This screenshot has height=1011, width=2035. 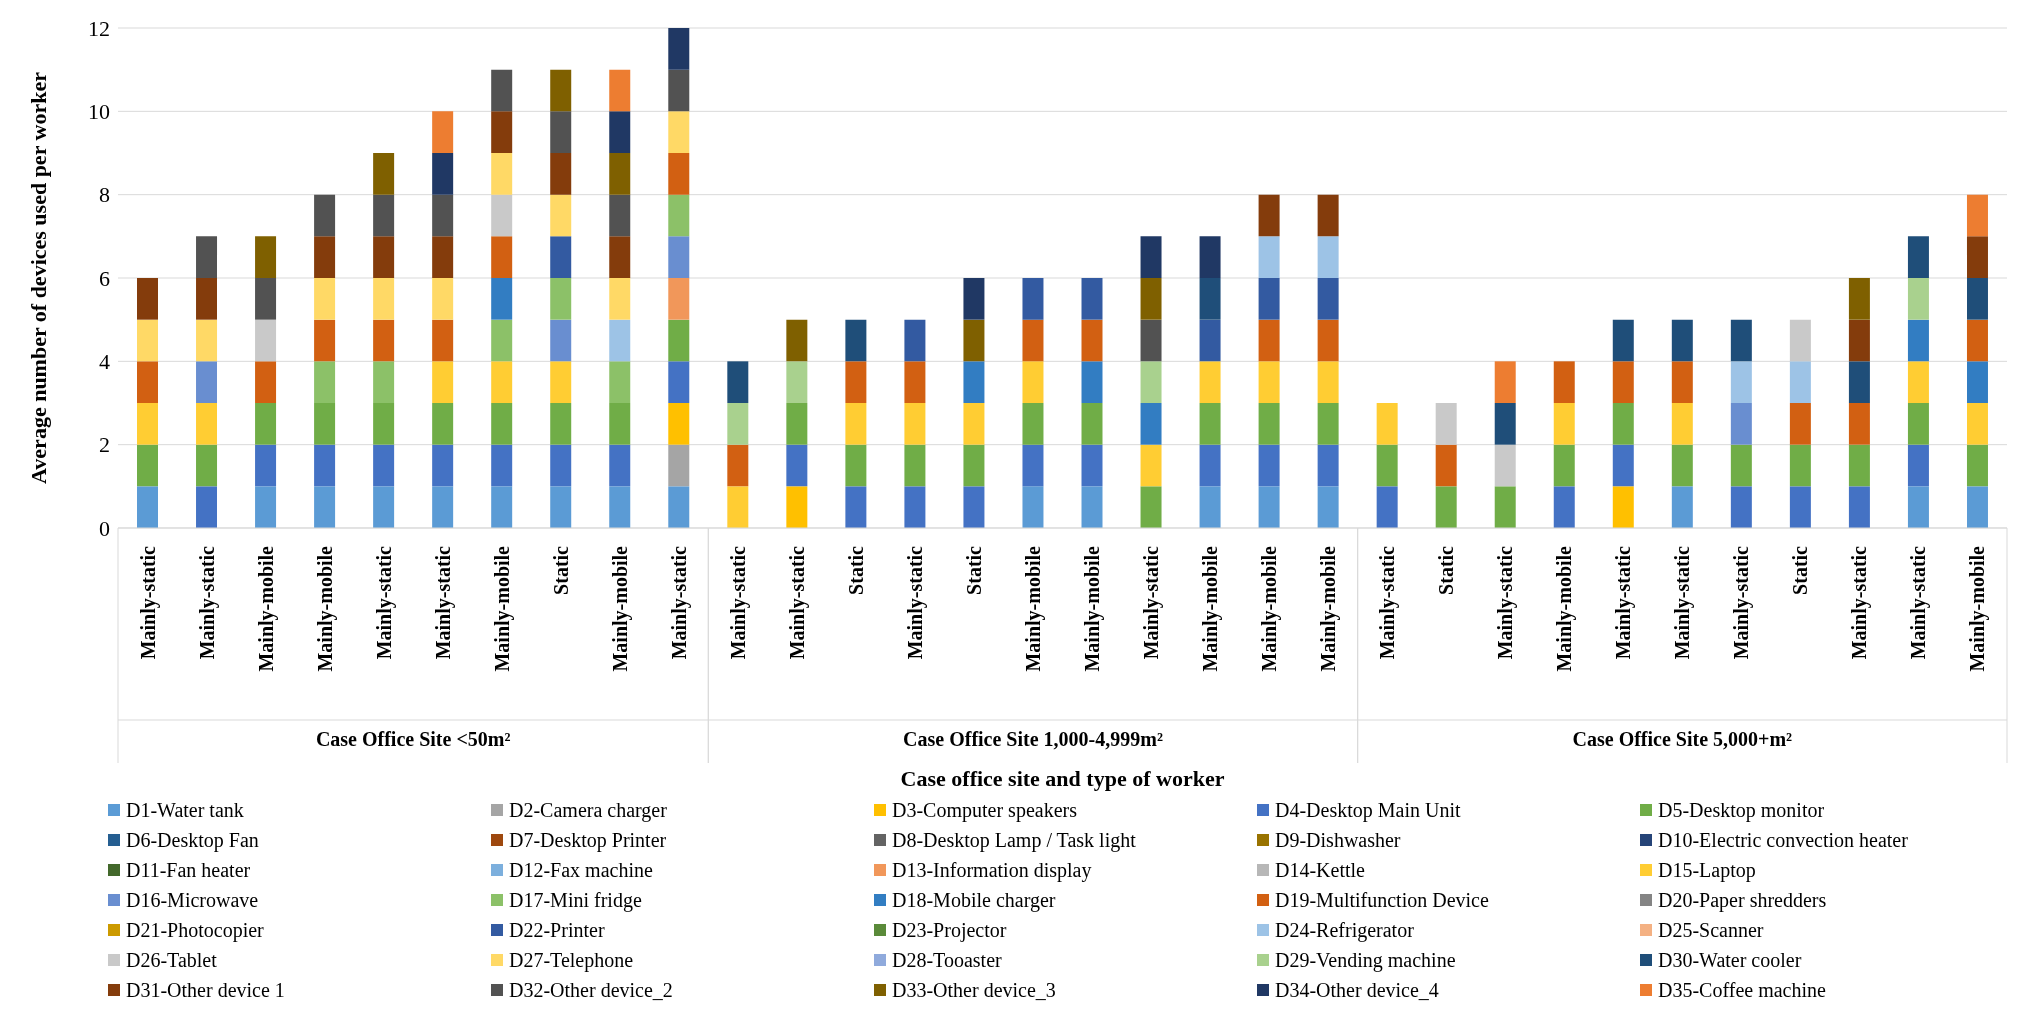 I want to click on legend-label: D35-Coffee machine, so click(x=1742, y=990).